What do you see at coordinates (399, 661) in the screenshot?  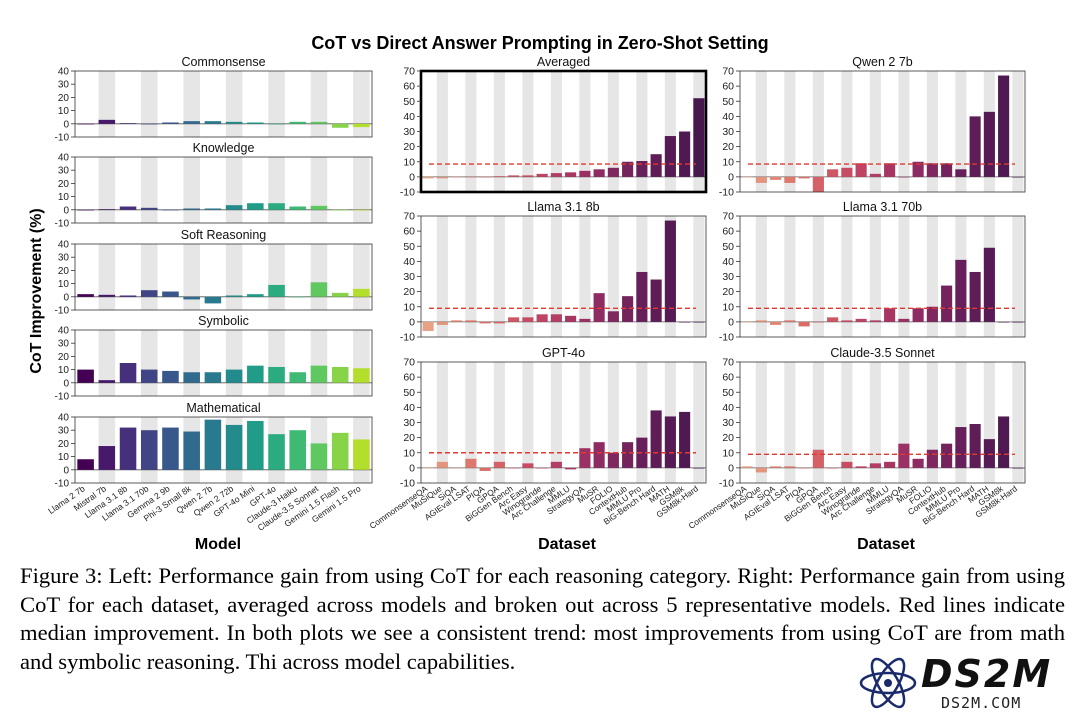 I see `caption-line: across model capabilities.` at bounding box center [399, 661].